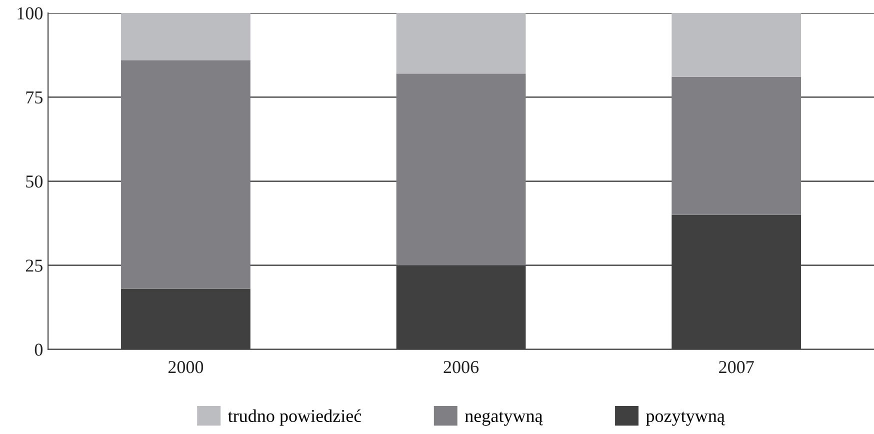  Describe the element at coordinates (186, 367) in the screenshot. I see `x-tick-label: 2000` at that location.